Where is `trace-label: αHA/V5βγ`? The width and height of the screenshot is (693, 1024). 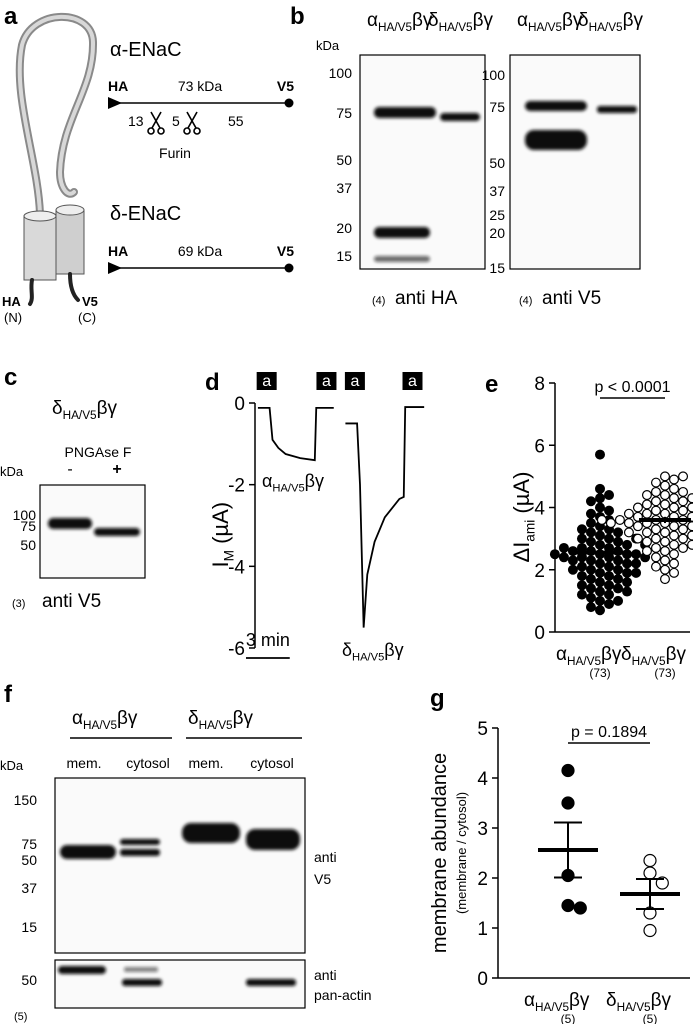
trace-label: αHA/V5βγ is located at coordinates (293, 483).